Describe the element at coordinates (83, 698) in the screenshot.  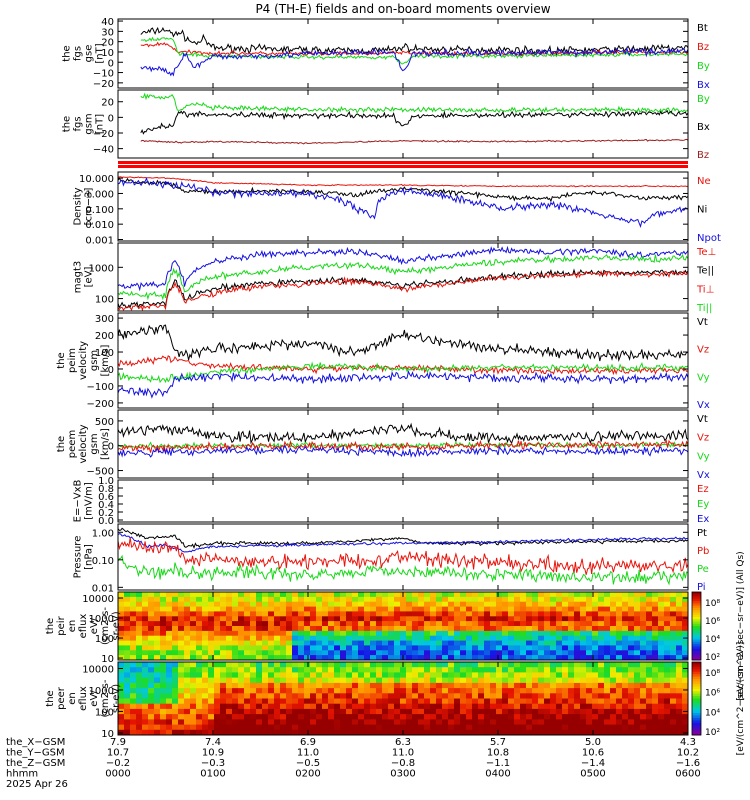
I see `y-axis-label: eflux` at that location.